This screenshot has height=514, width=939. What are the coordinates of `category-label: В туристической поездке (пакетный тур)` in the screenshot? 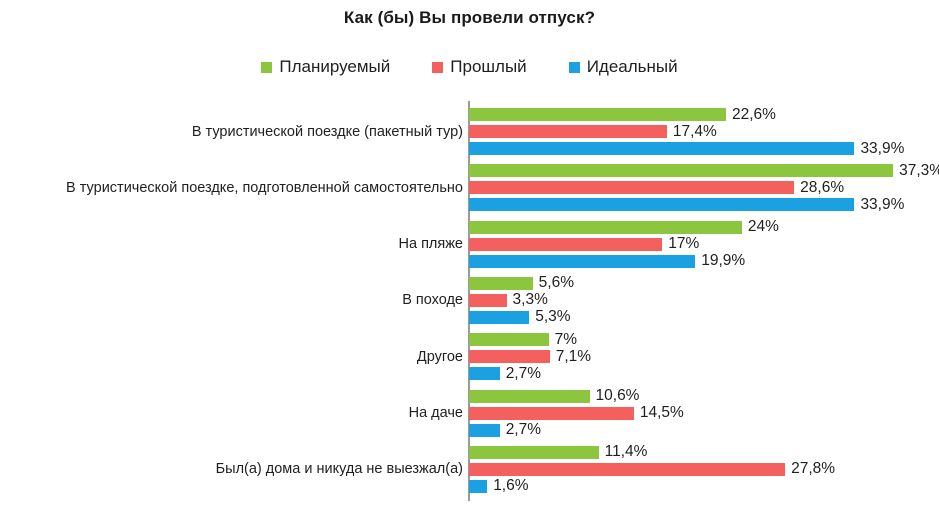 It's located at (327, 131).